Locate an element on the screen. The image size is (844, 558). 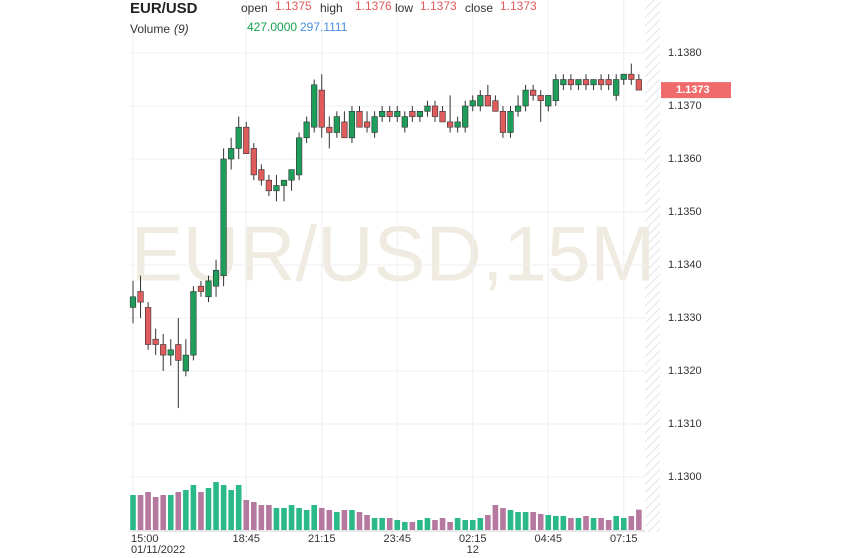
x-tick-label: 21:15 is located at coordinates (322, 539).